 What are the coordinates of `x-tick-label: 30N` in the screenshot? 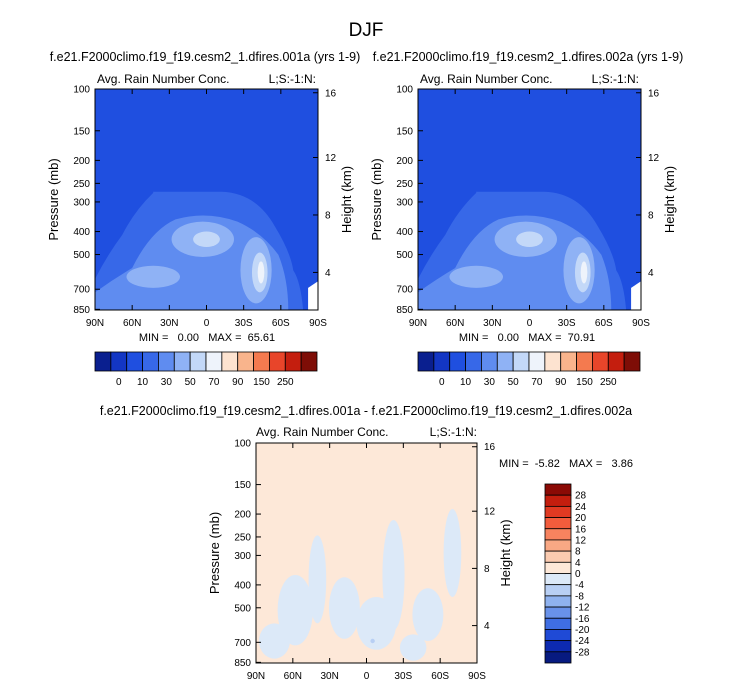 It's located at (492, 323).